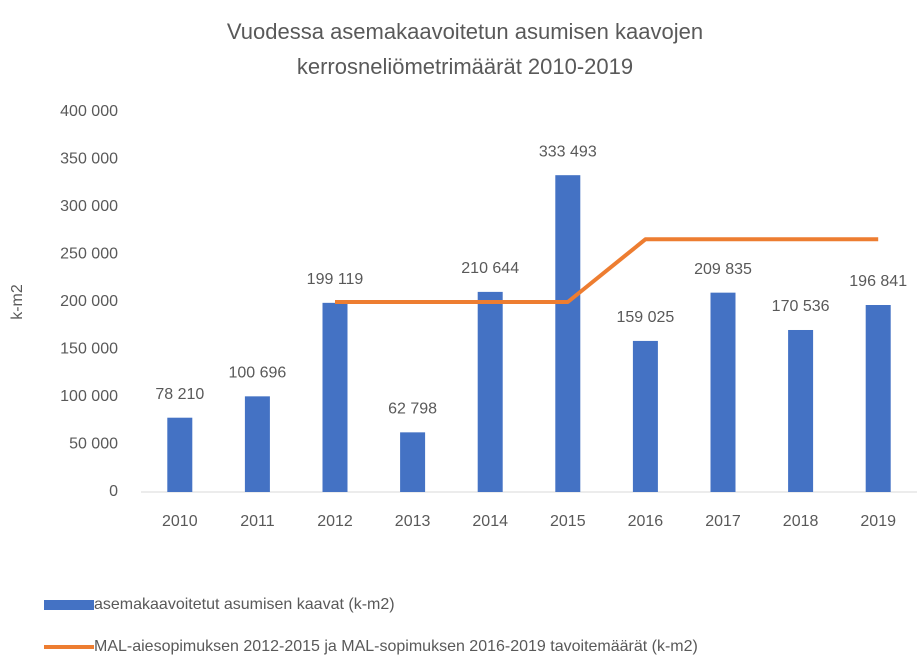 This screenshot has width=921, height=668. I want to click on line, so click(607, 270).